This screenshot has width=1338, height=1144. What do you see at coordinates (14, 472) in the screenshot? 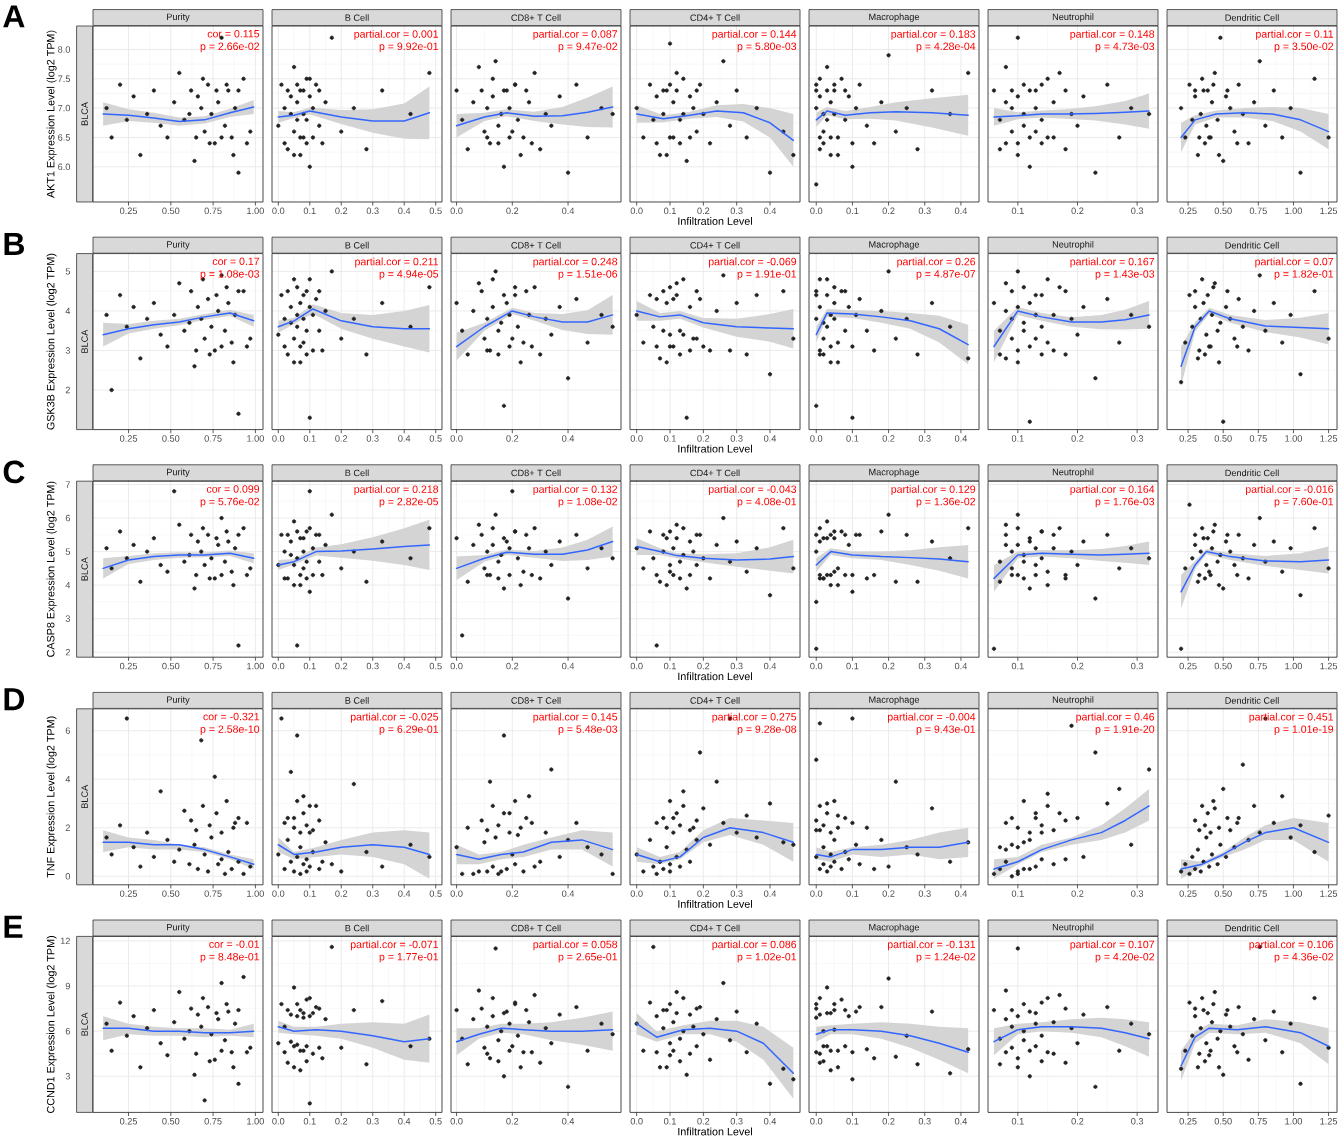
I see `text: C` at bounding box center [14, 472].